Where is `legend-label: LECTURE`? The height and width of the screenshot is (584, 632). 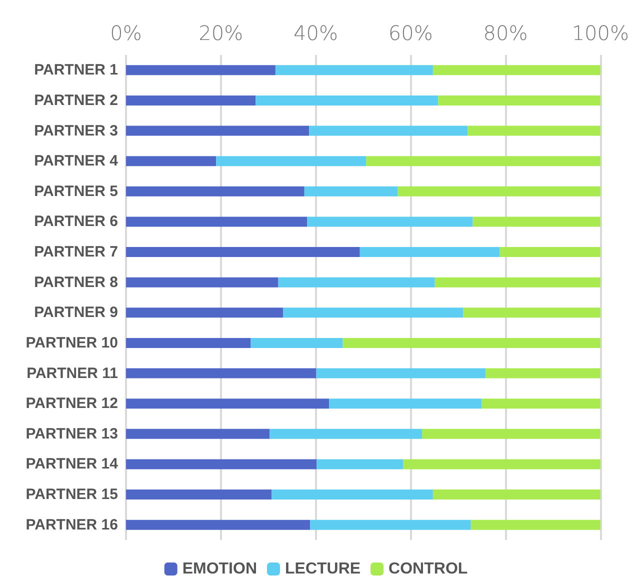 legend-label: LECTURE is located at coordinates (323, 569).